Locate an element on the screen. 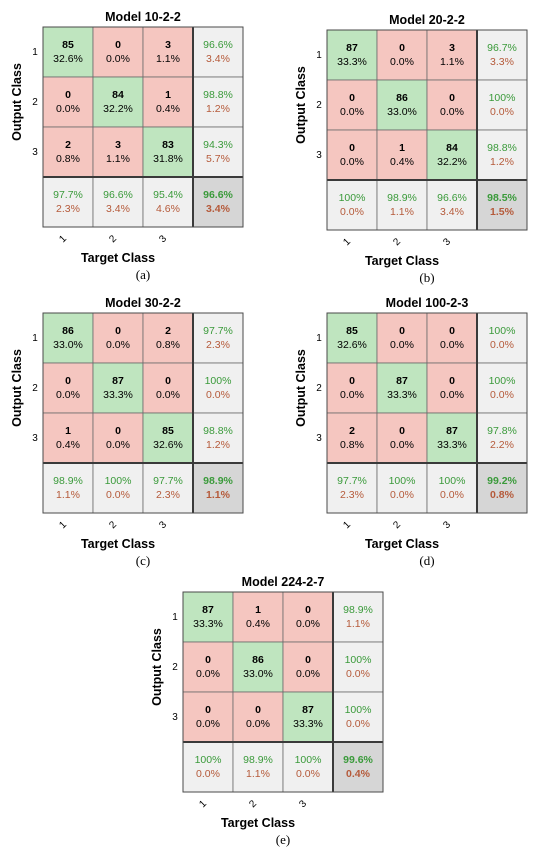 Image resolution: width=550 pixels, height=856 pixels. col-summary-error: 3.4% is located at coordinates (118, 209).